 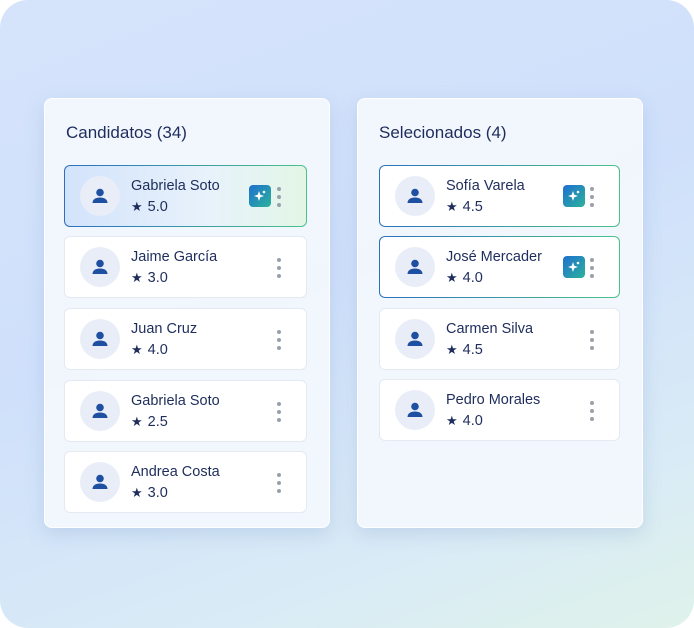 I want to click on candidate-name: Juan Cruz, so click(x=164, y=329).